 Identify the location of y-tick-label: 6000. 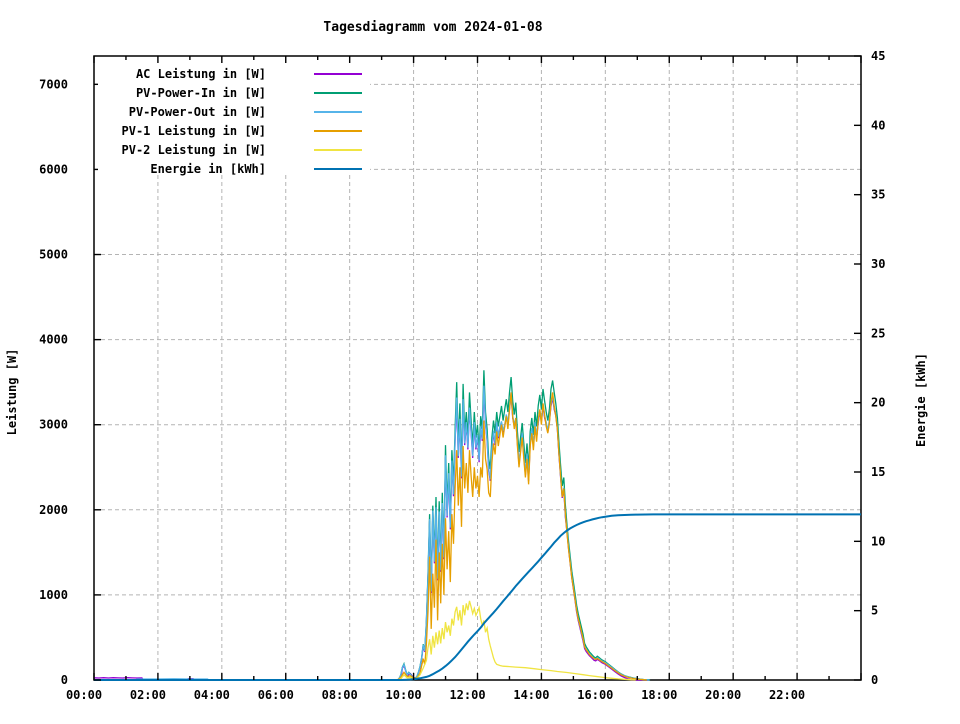
(53, 169).